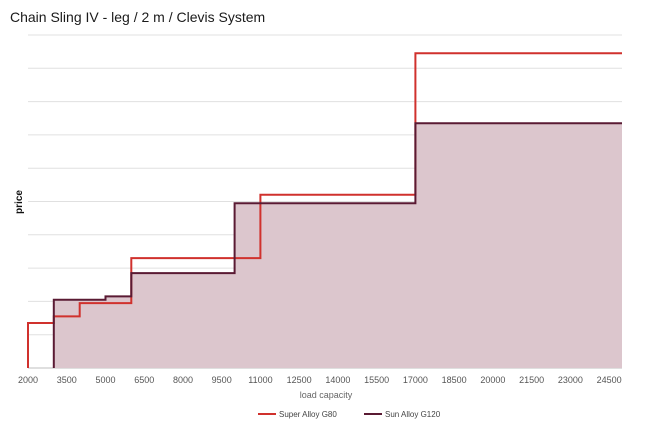 This screenshot has height=432, width=646. Describe the element at coordinates (144, 380) in the screenshot. I see `x-tick-label: 6500` at that location.